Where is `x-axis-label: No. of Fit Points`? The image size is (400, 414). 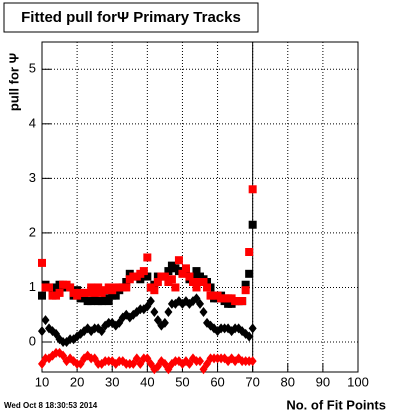
x-axis-label: No. of Fit Points is located at coordinates (336, 404).